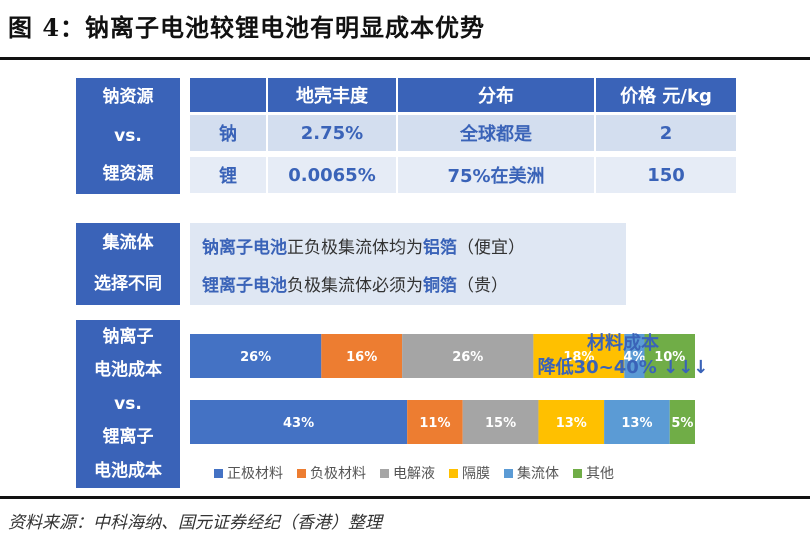  Describe the element at coordinates (128, 370) in the screenshot. I see `cost-label-na-2: 电池成本` at that location.